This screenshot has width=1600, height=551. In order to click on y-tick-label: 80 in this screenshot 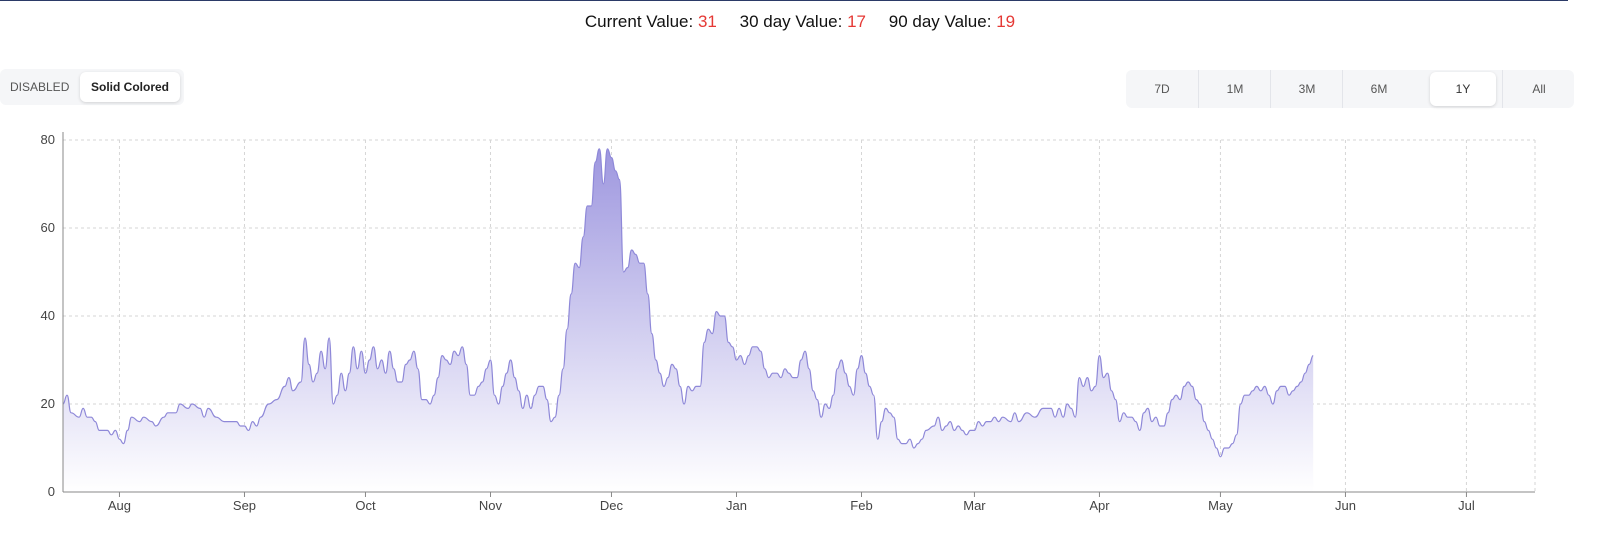, I will do `click(48, 139)`.